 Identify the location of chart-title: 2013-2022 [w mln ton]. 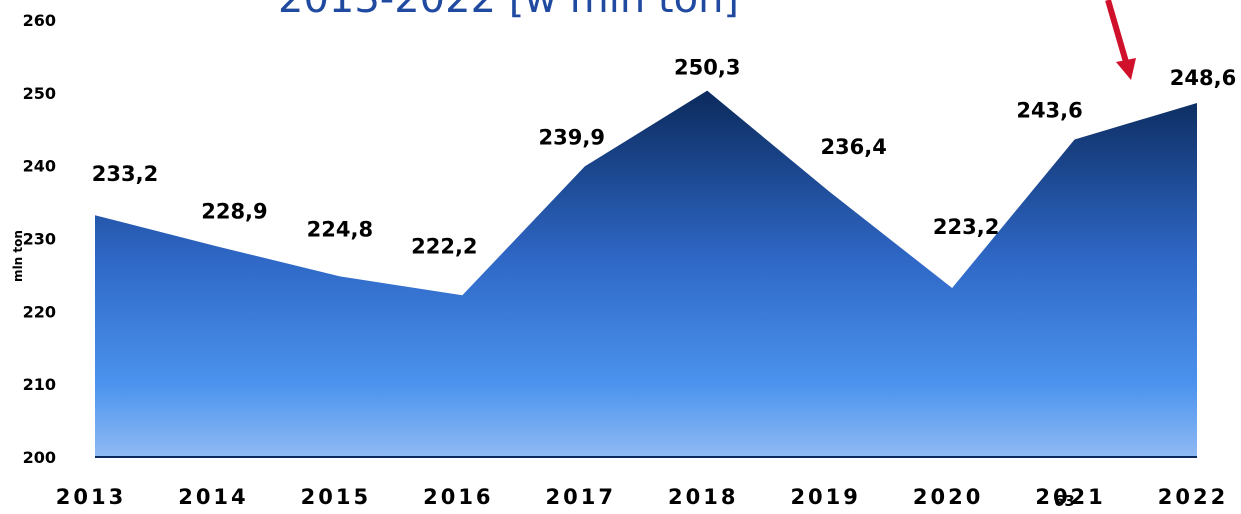
(508, 11).